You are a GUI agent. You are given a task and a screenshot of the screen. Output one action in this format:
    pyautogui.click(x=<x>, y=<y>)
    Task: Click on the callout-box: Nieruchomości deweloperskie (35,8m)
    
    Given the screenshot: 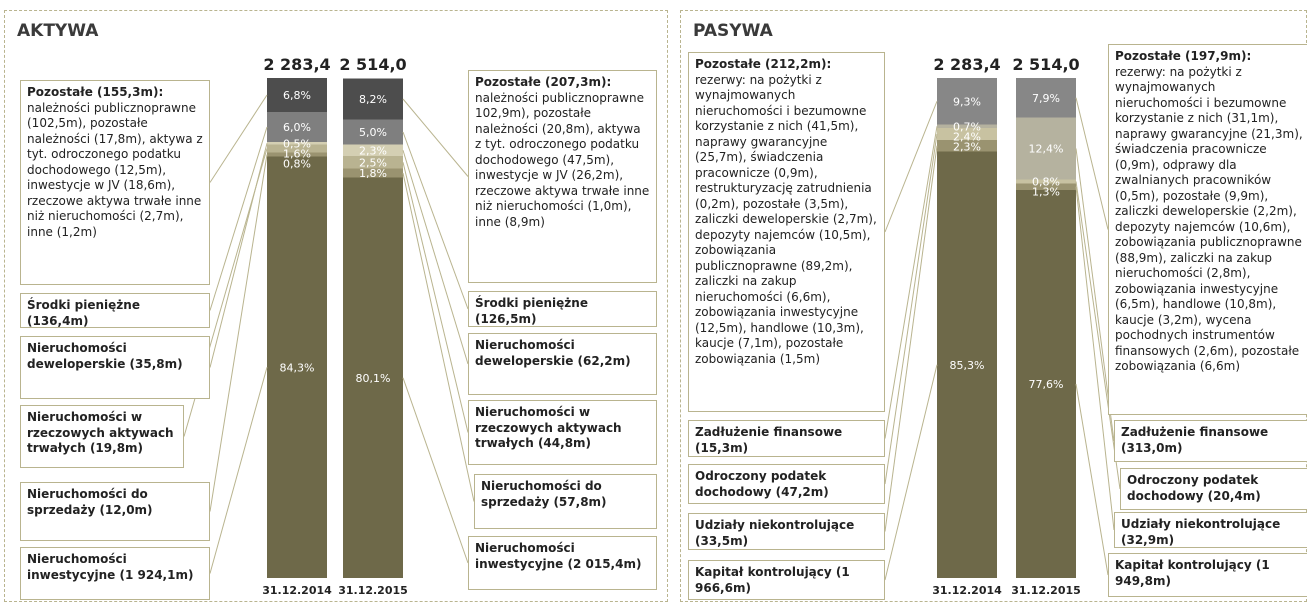 What is the action you would take?
    pyautogui.click(x=115, y=367)
    